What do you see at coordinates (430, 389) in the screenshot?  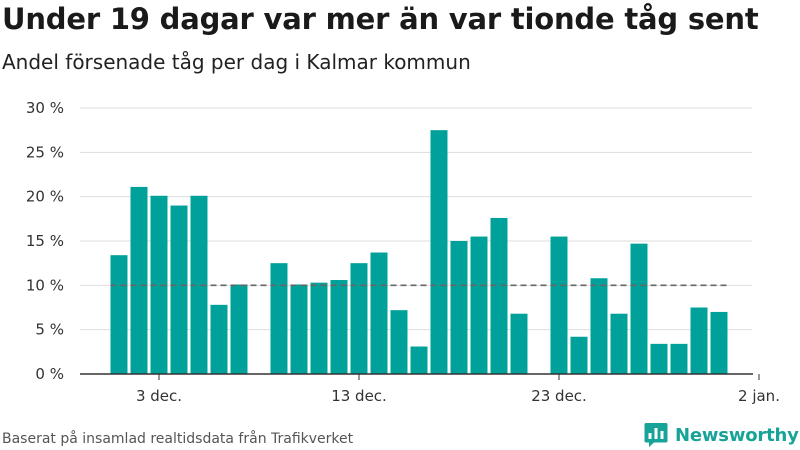 I see `x-axis: 3 dec. 13 dec. 23 dec. 2 jan.` at bounding box center [430, 389].